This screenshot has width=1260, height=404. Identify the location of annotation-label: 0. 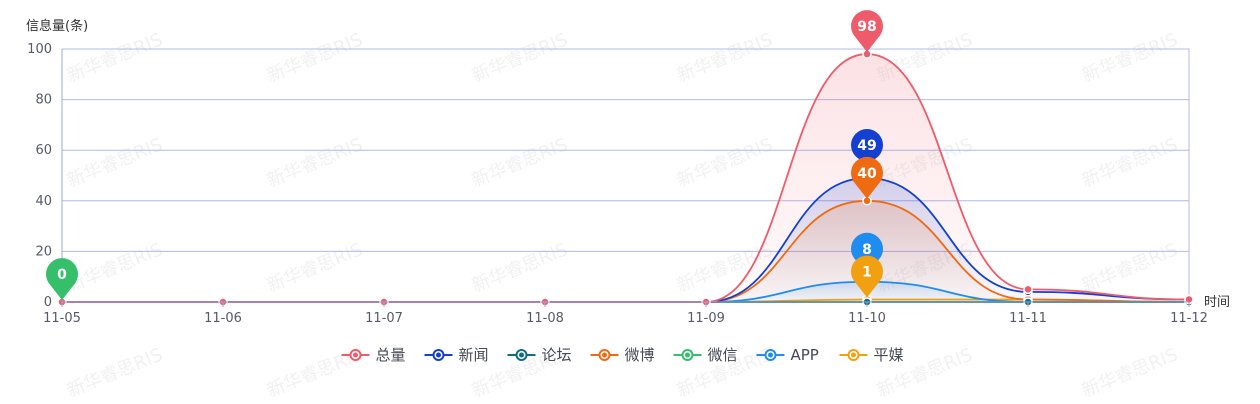
(62, 275).